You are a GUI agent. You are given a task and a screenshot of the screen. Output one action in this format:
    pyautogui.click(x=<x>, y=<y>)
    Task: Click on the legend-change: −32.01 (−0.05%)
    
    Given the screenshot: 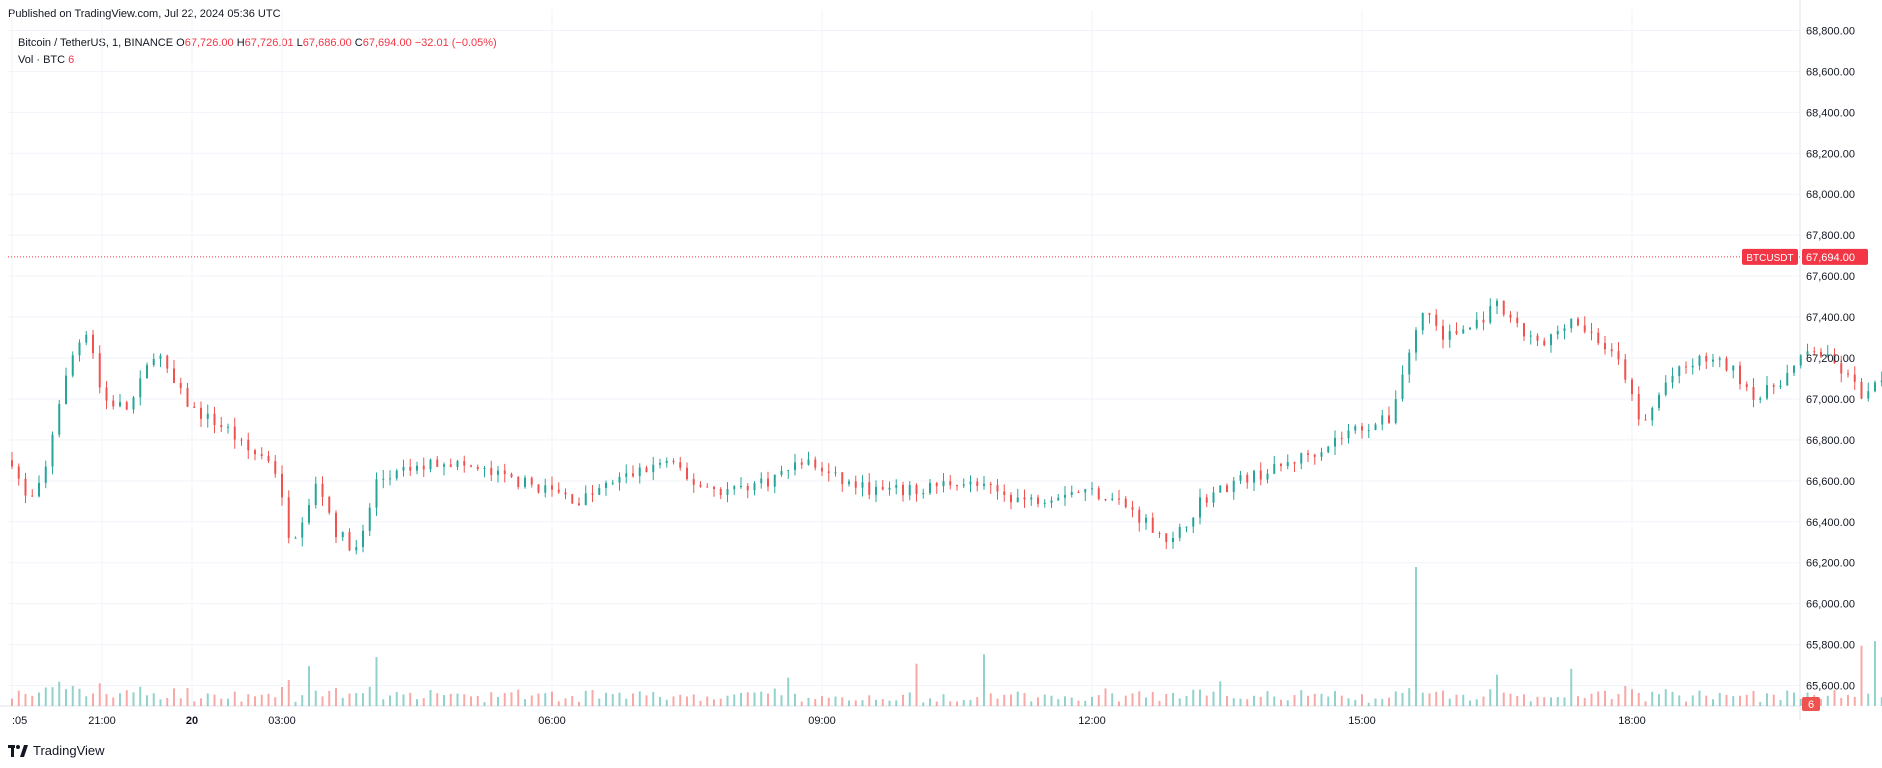 What is the action you would take?
    pyautogui.click(x=455, y=43)
    